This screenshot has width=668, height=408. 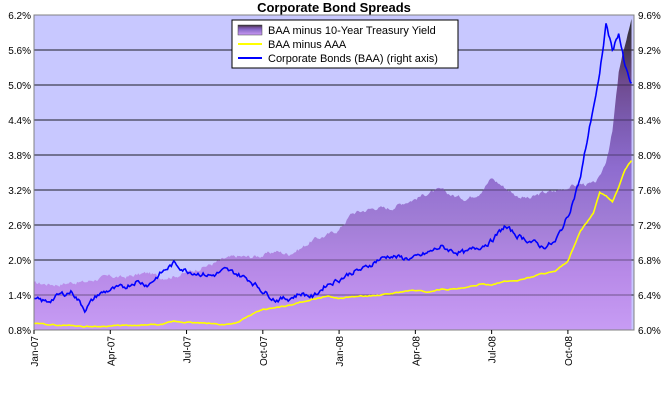 What do you see at coordinates (35, 351) in the screenshot?
I see `x-tick-label: Jan-07` at bounding box center [35, 351].